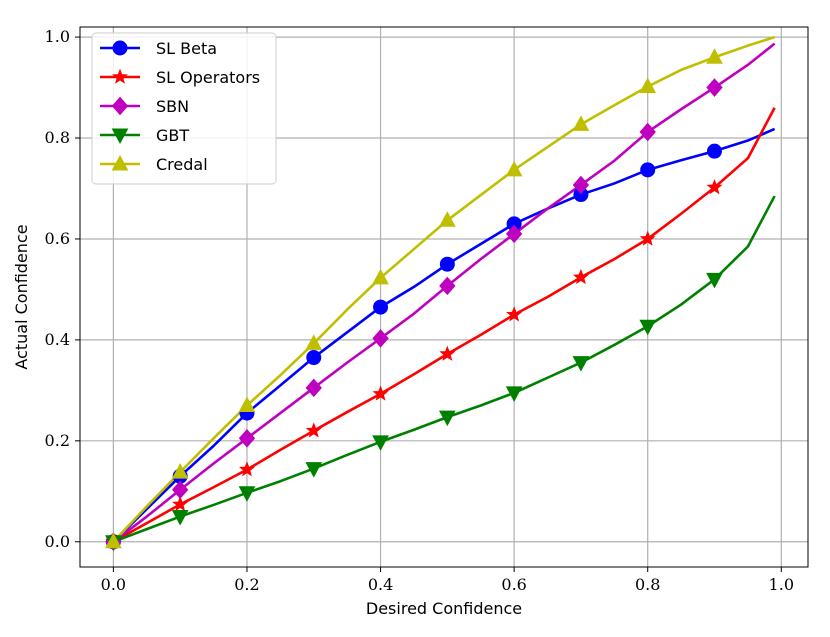  Describe the element at coordinates (57, 440) in the screenshot. I see `y-tick-label: 0.2` at that location.